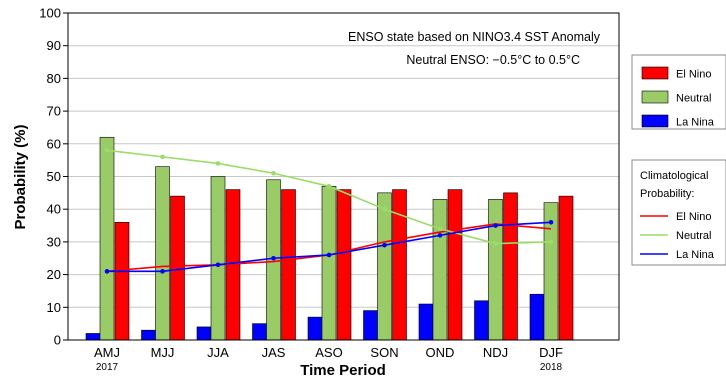 This screenshot has height=380, width=726. What do you see at coordinates (107, 271) in the screenshot?
I see `climatology-point-la-nina-amj` at bounding box center [107, 271].